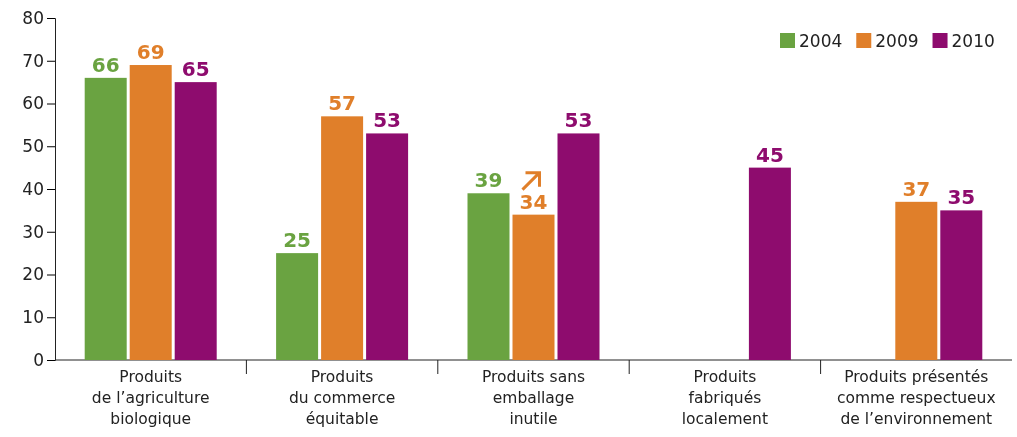 The height and width of the screenshot is (437, 1017). What do you see at coordinates (33, 188) in the screenshot?
I see `y-tick-label: 40` at bounding box center [33, 188].